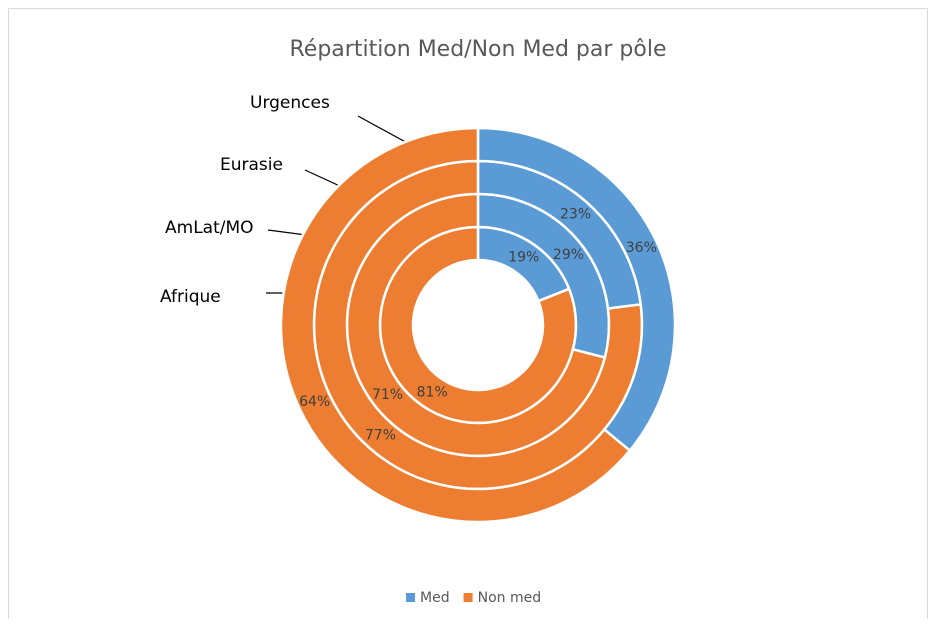 This screenshot has height=623, width=936. What do you see at coordinates (641, 248) in the screenshot?
I see `data-label: 36%` at bounding box center [641, 248].